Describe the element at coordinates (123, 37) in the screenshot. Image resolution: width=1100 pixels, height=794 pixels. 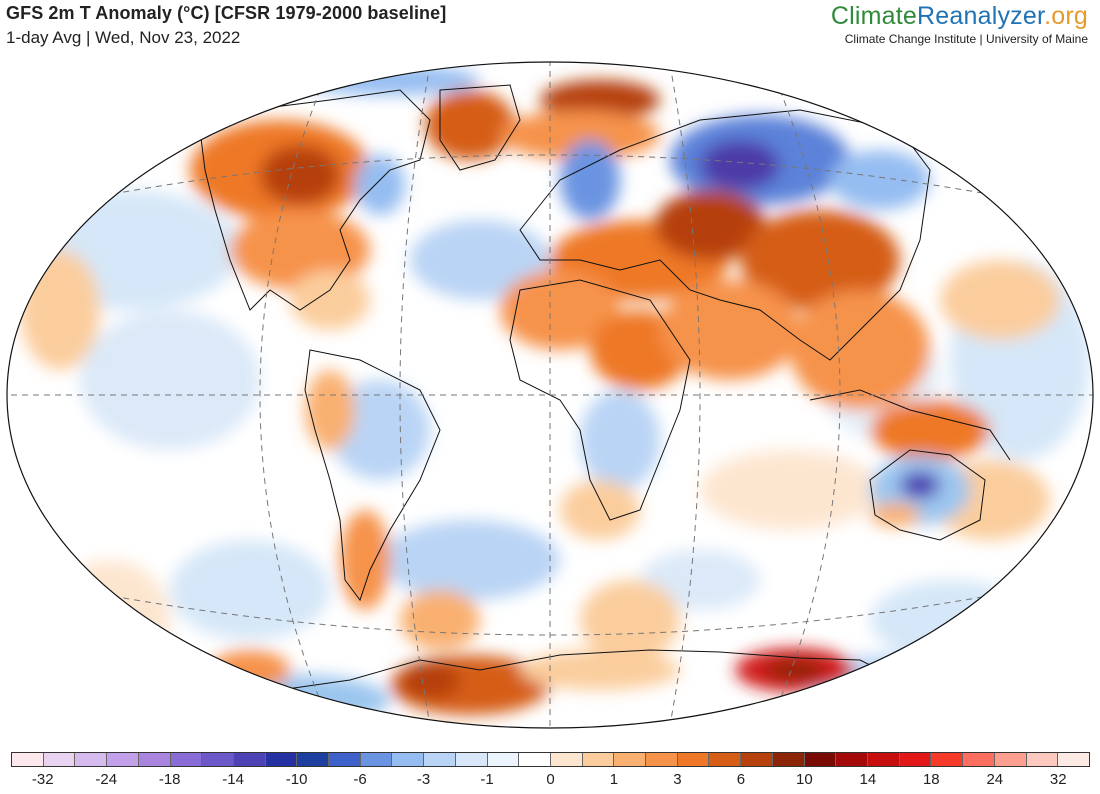
I see `map-subtitle: 1-day Avg | Wed, Nov 23, 2022` at that location.